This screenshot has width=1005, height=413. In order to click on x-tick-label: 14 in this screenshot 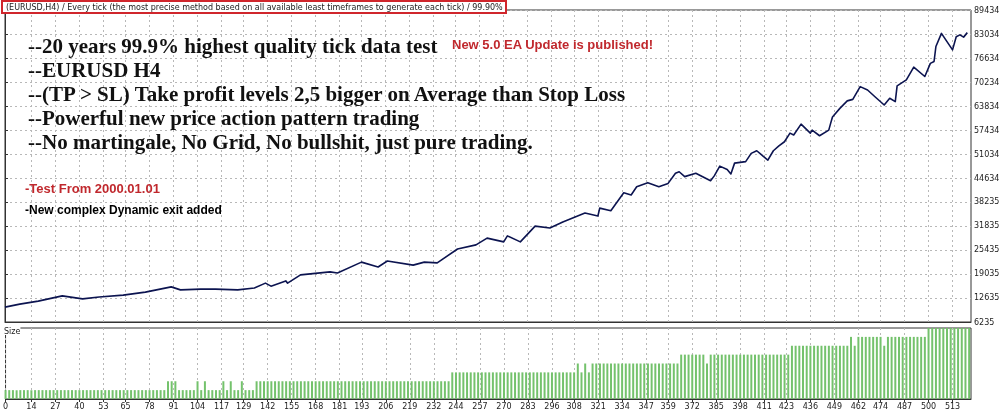, I will do `click(31, 406)`.